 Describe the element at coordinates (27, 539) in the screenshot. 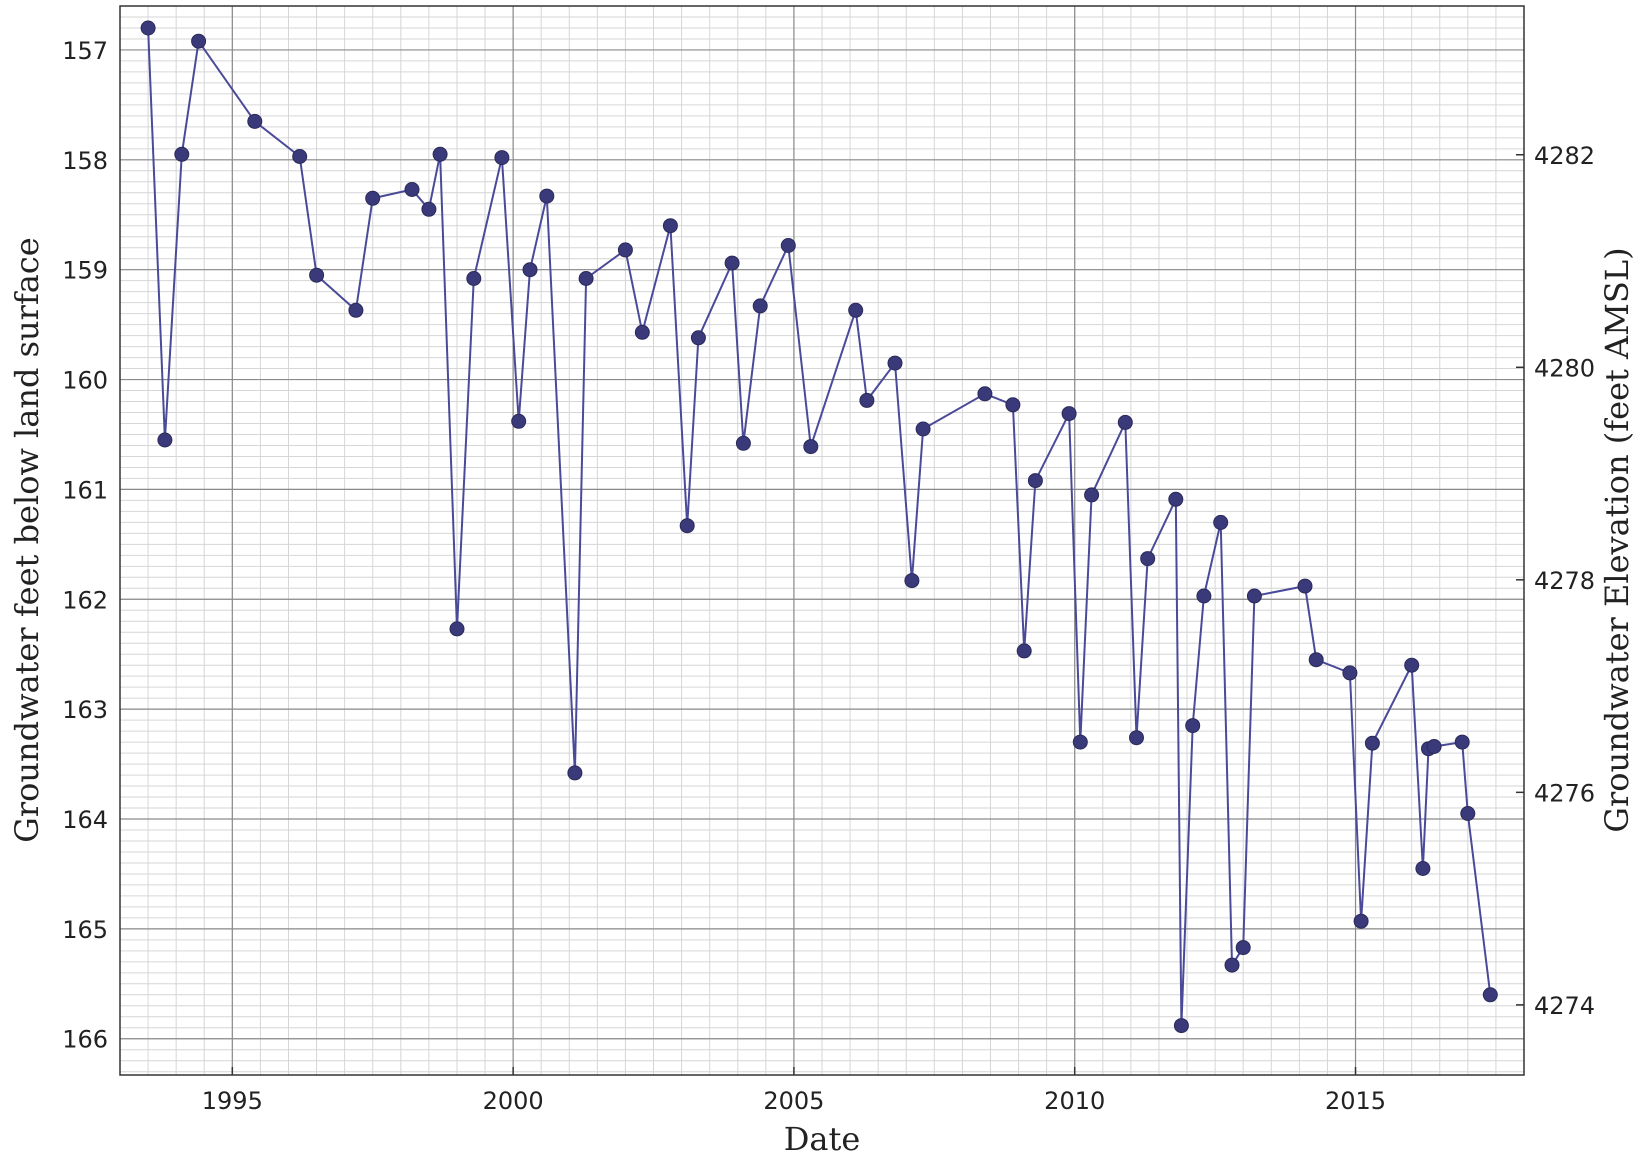

I see `y-axis-title-left: Groundwater feet below land surface` at that location.